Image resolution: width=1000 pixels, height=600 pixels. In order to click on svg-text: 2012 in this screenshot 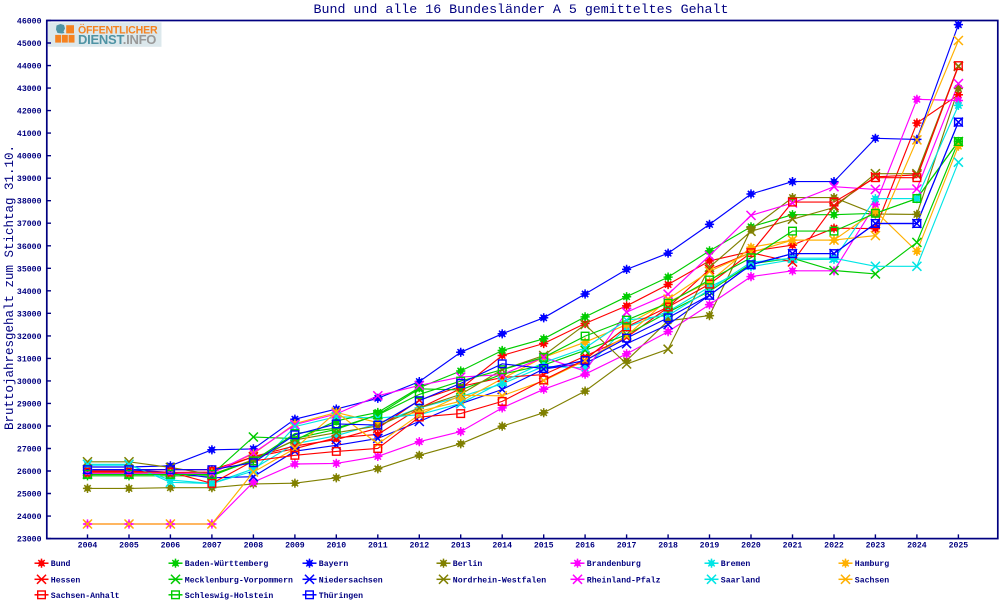, I will do `click(419, 546)`.